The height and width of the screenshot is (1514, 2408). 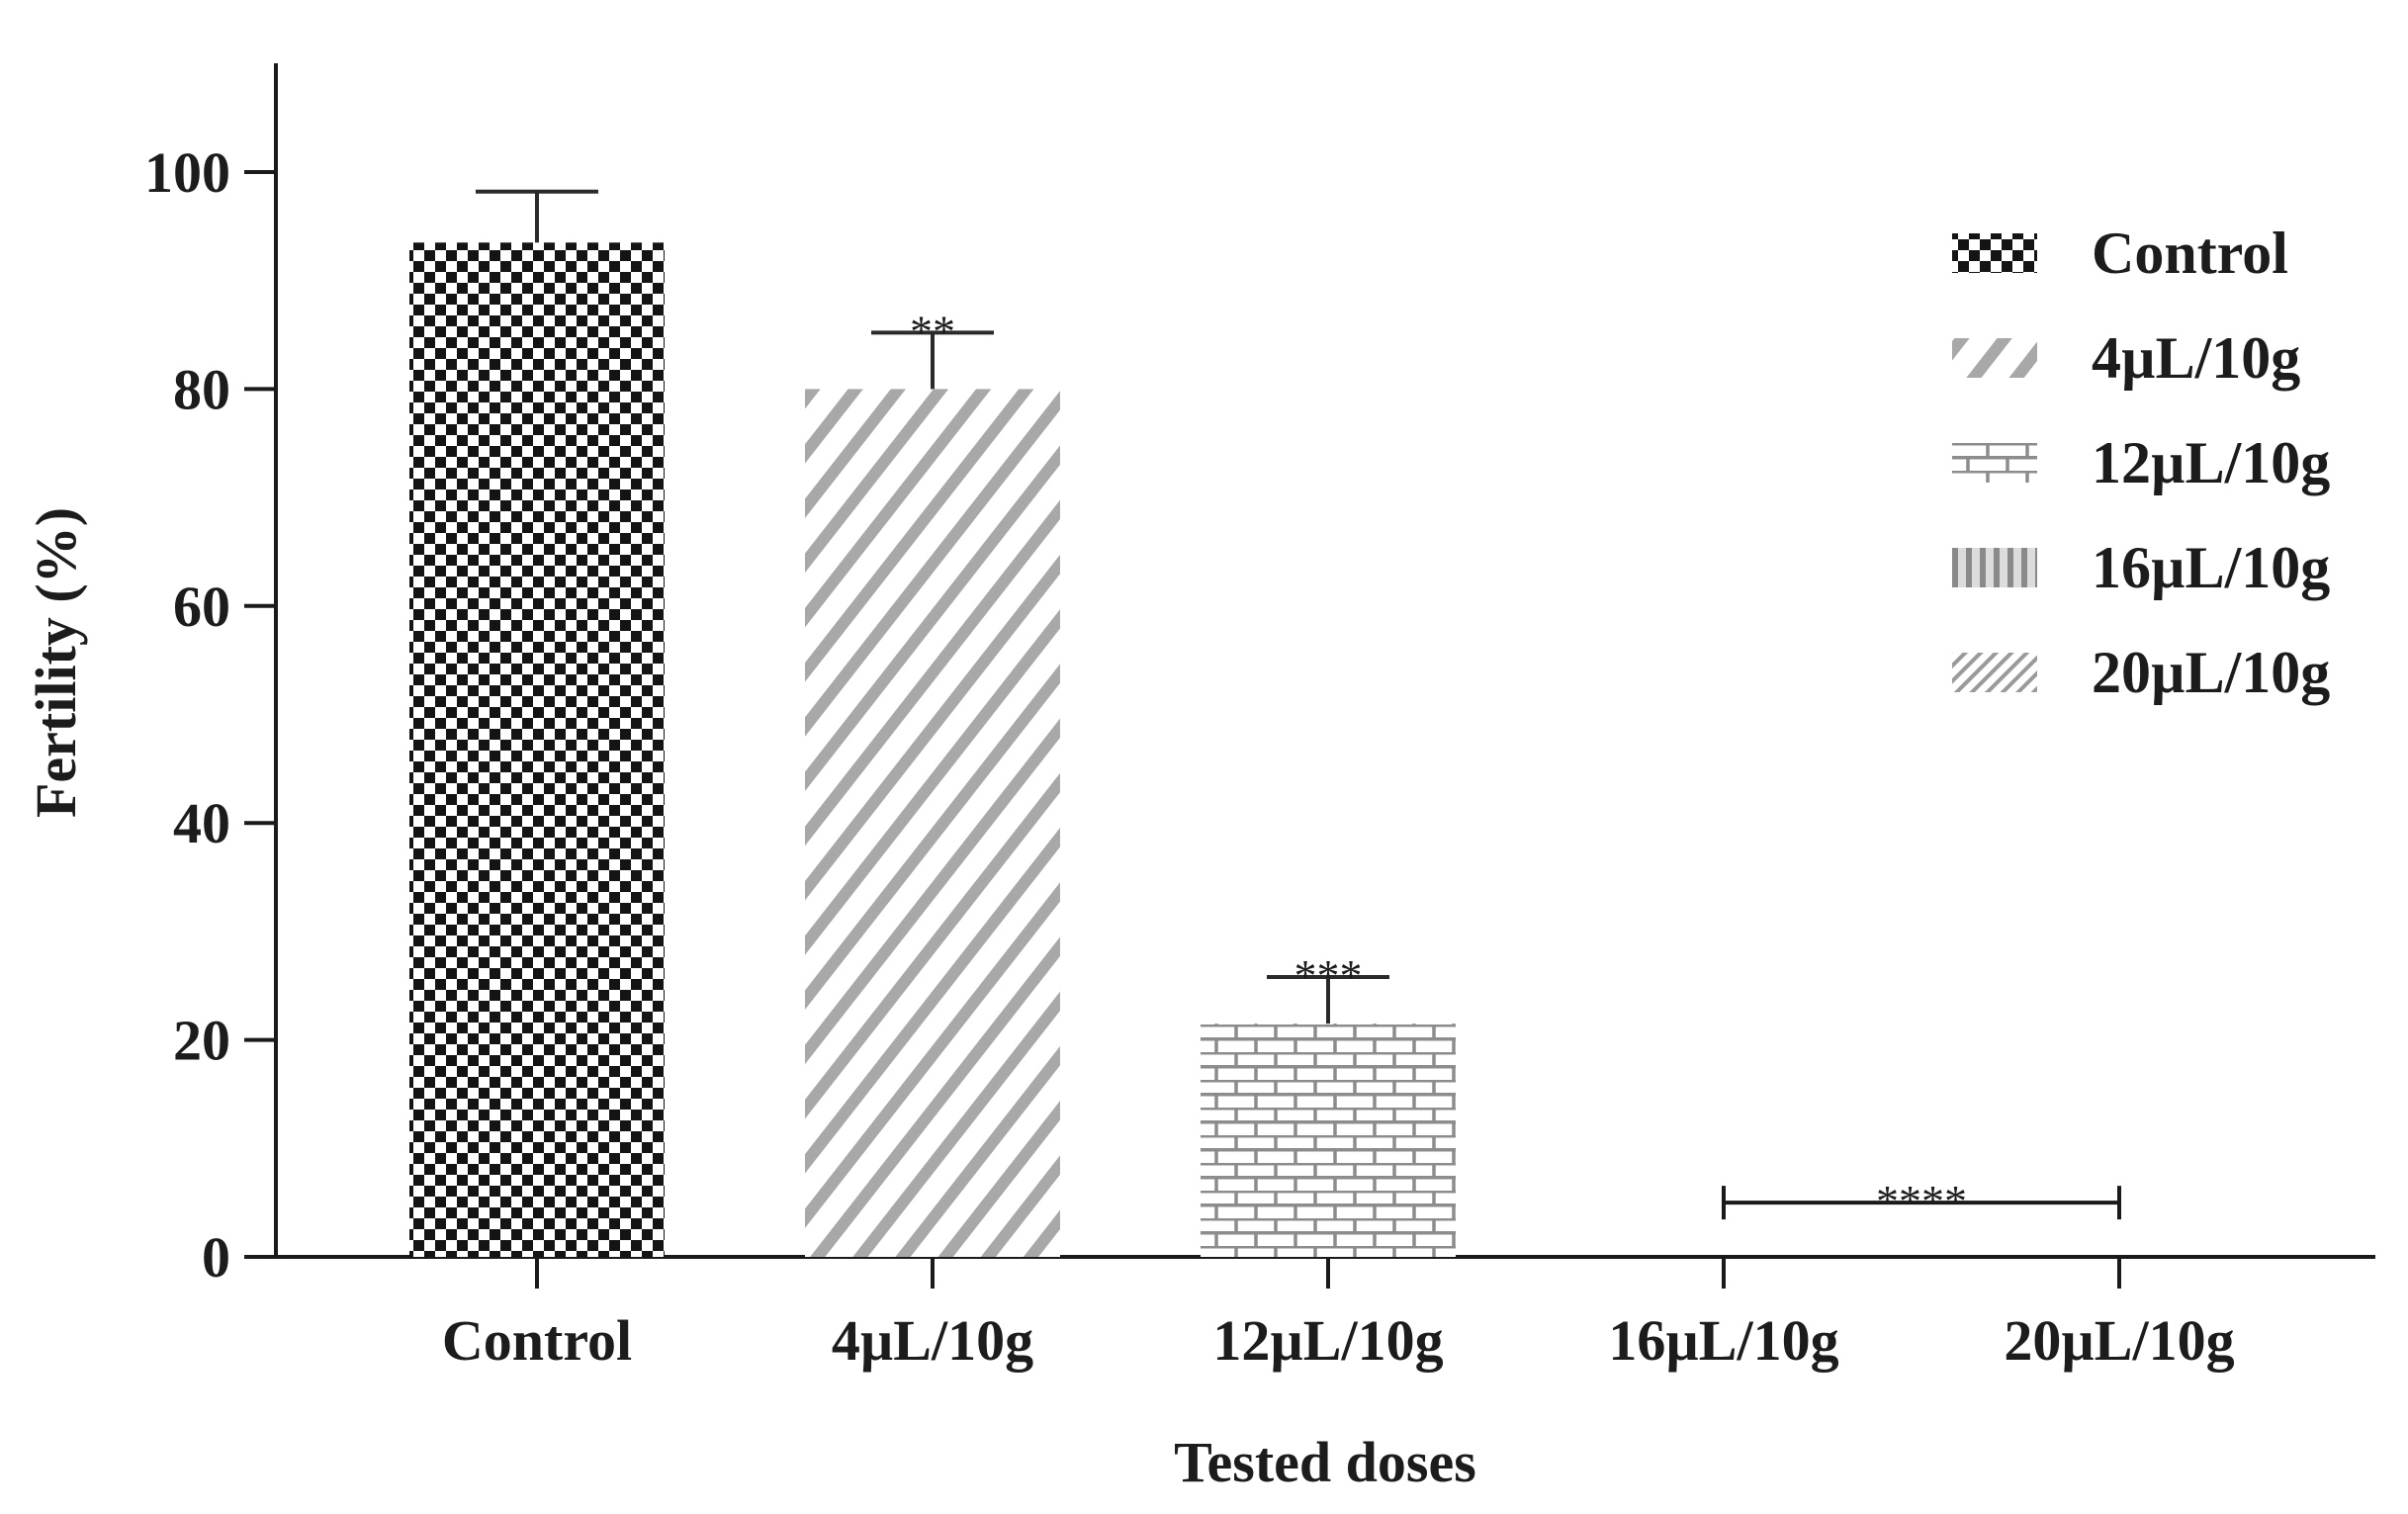 What do you see at coordinates (216, 1257) in the screenshot?
I see `y-tick-label: 0` at bounding box center [216, 1257].